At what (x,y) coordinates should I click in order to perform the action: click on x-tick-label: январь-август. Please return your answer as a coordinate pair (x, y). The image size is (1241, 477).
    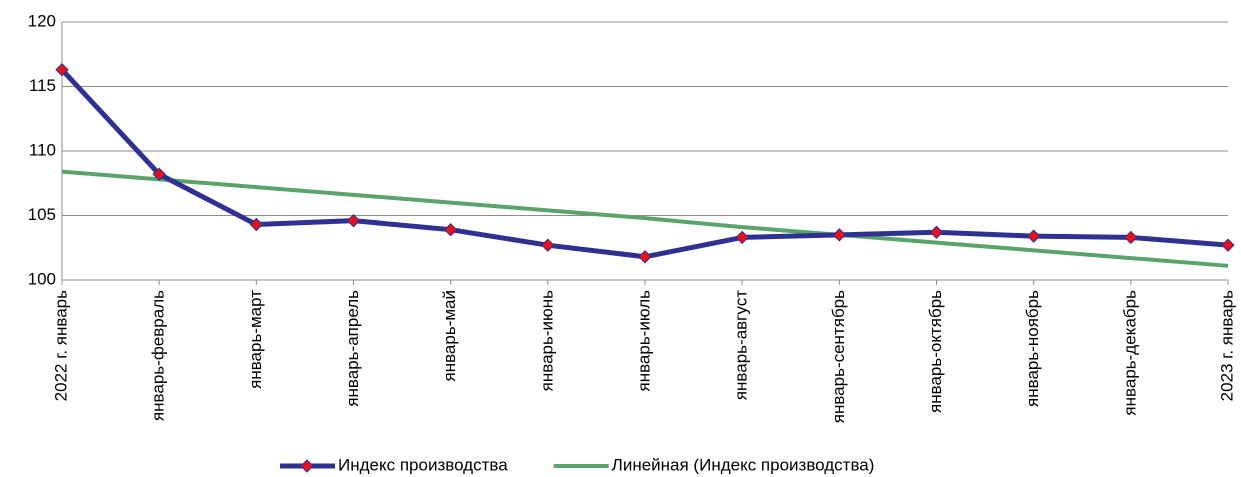
    Looking at the image, I should click on (741, 345).